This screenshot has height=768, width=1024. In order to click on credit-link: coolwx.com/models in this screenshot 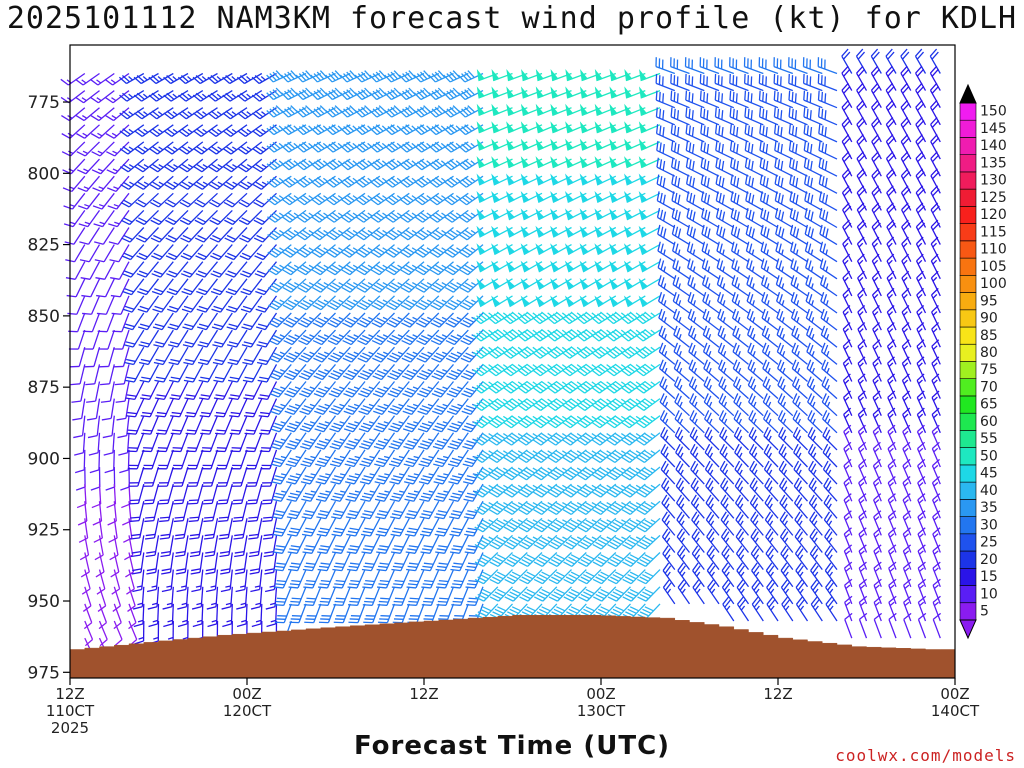, I will do `click(925, 755)`.